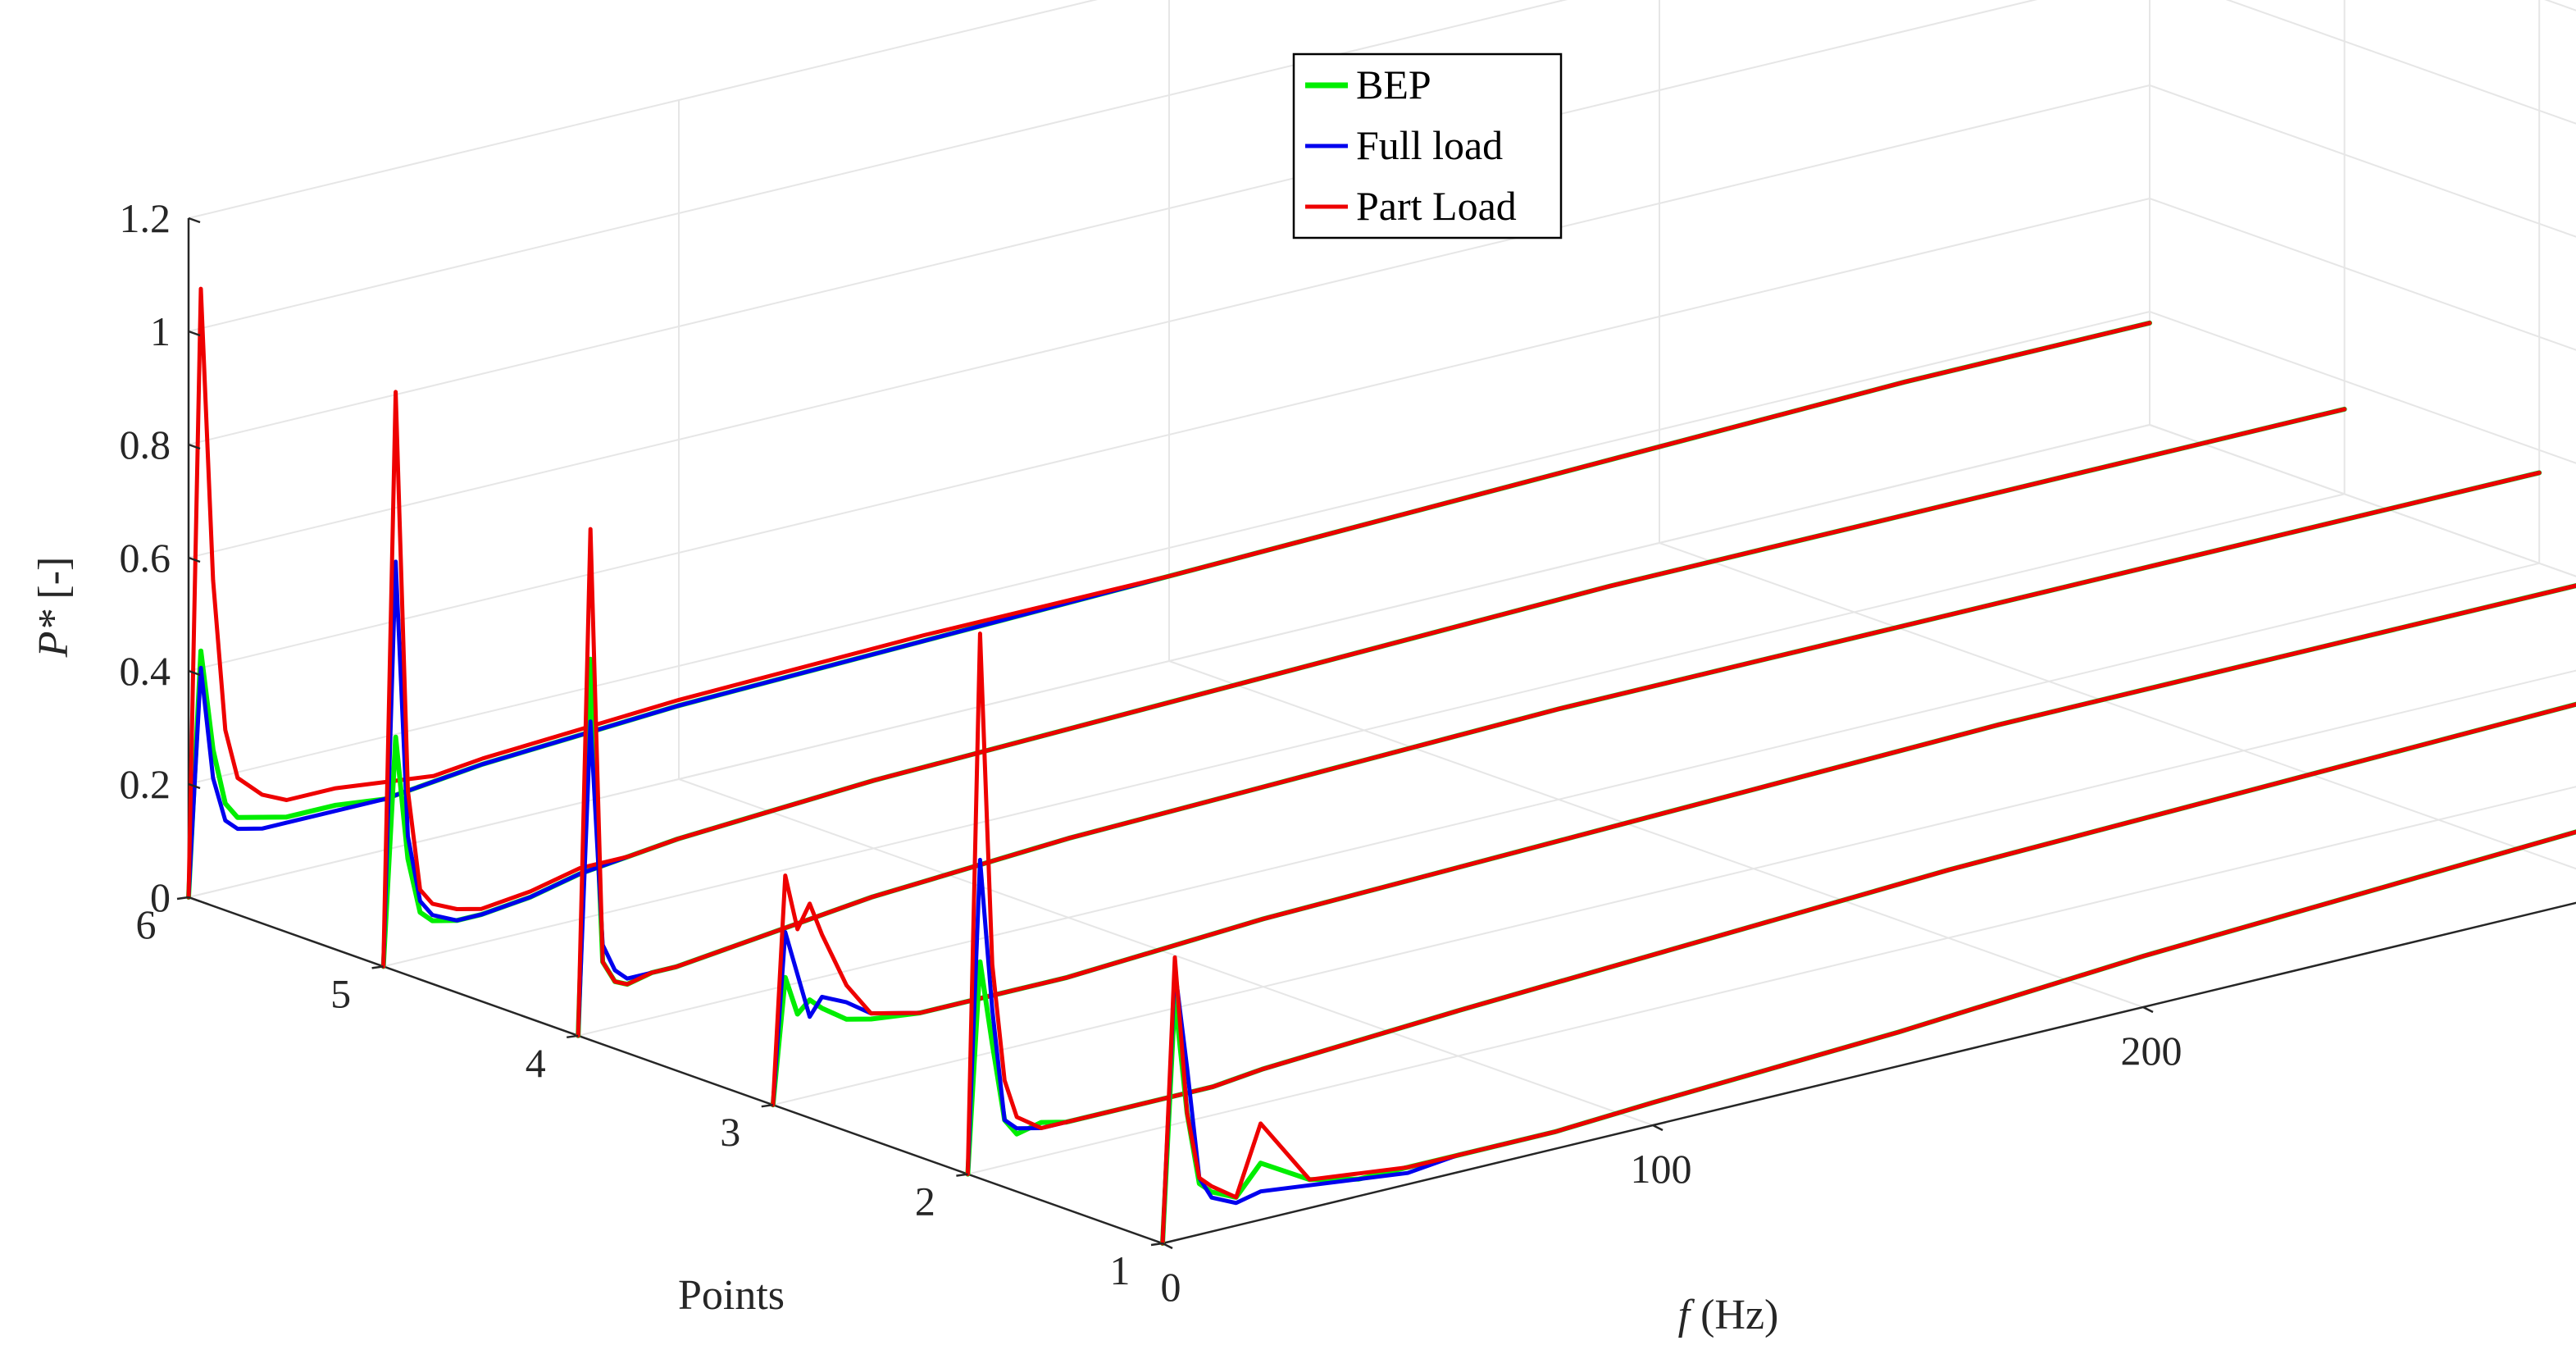 This screenshot has width=2576, height=1368. I want to click on legend-label-full-load: Full load, so click(1430, 145).